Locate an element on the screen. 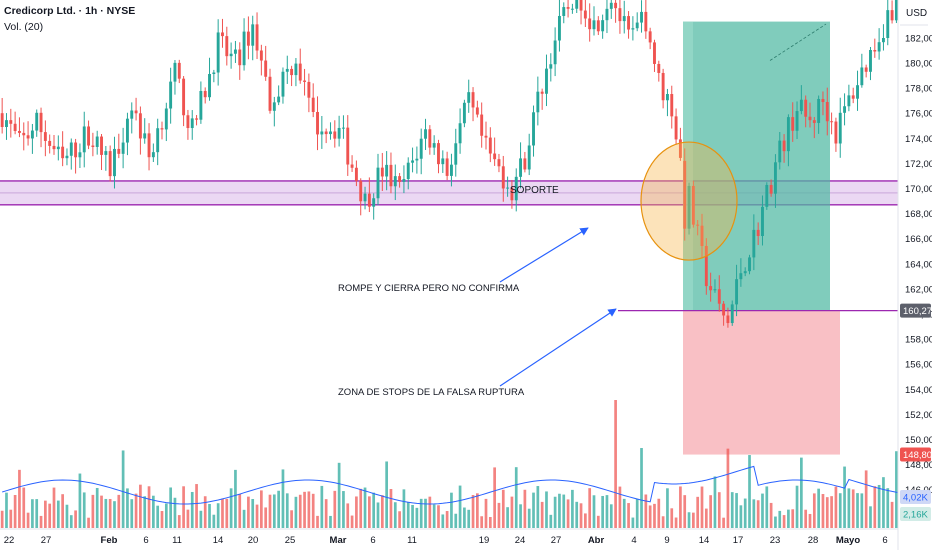  currency-label: USD is located at coordinates (917, 13).